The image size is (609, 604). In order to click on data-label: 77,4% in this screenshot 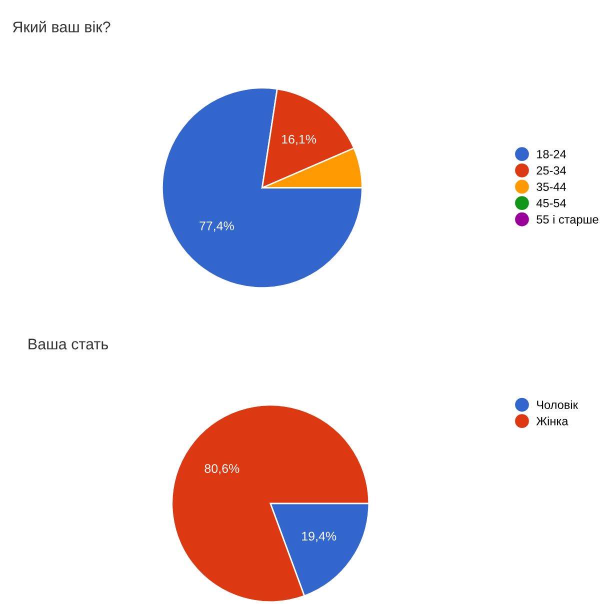, I will do `click(217, 227)`.